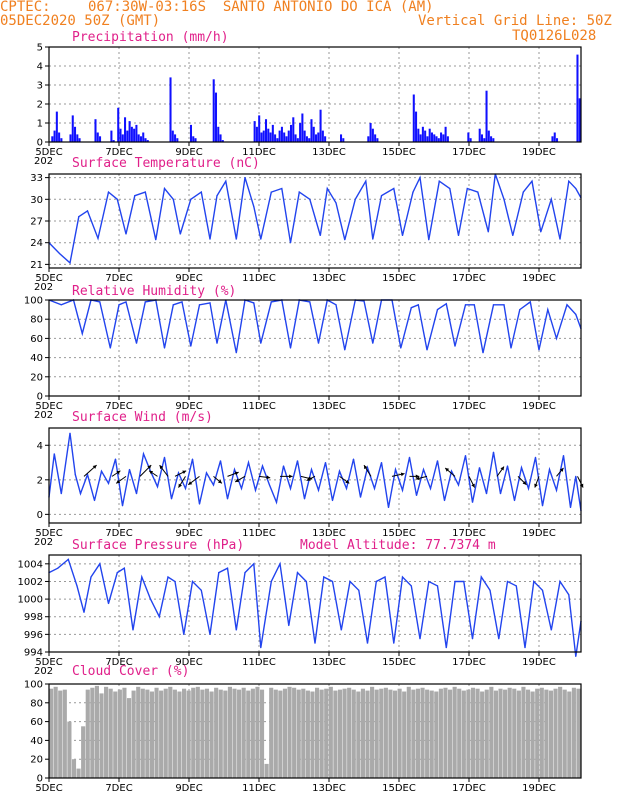 The image size is (618, 800). What do you see at coordinates (30, 564) in the screenshot?
I see `y-tick-label: 1004` at bounding box center [30, 564].